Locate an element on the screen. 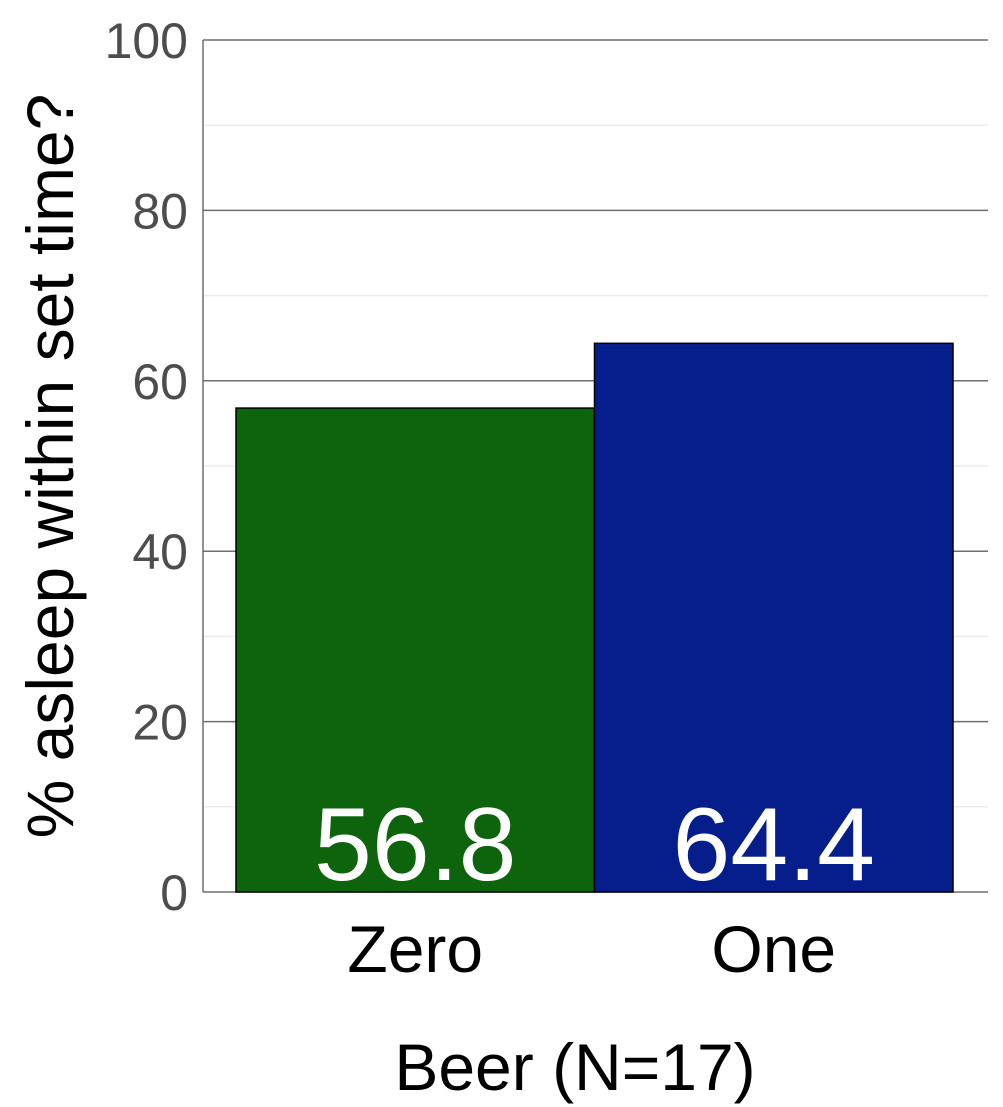 The height and width of the screenshot is (1107, 1003). y-axis-title: % asleep within set time? is located at coordinates (50, 466).